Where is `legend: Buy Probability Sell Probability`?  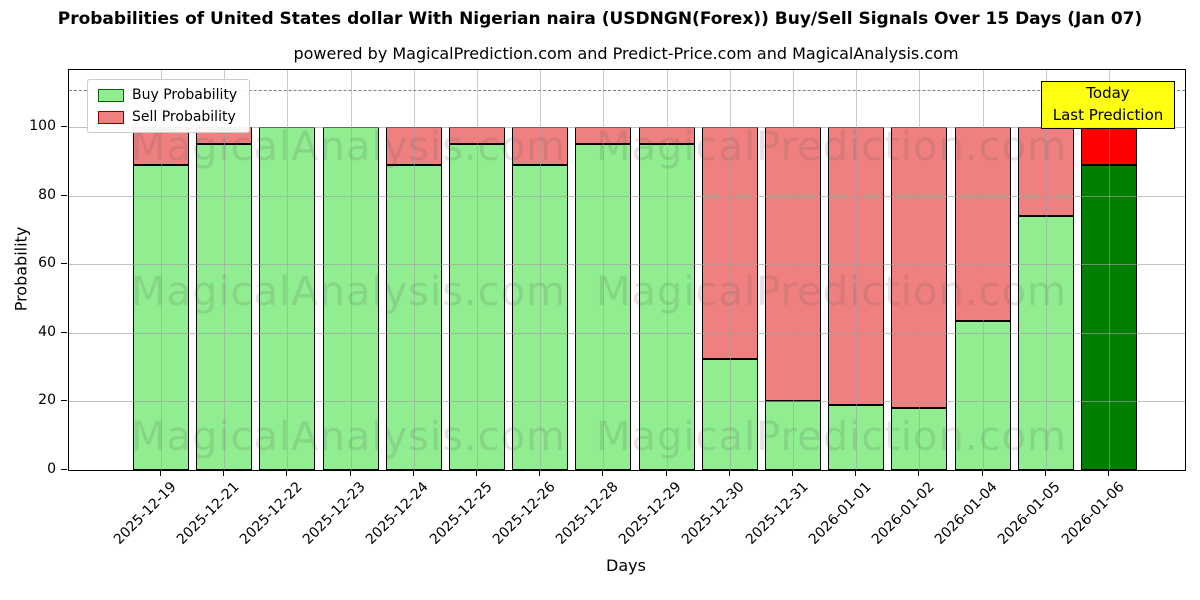
legend: Buy Probability Sell Probability is located at coordinates (169, 106).